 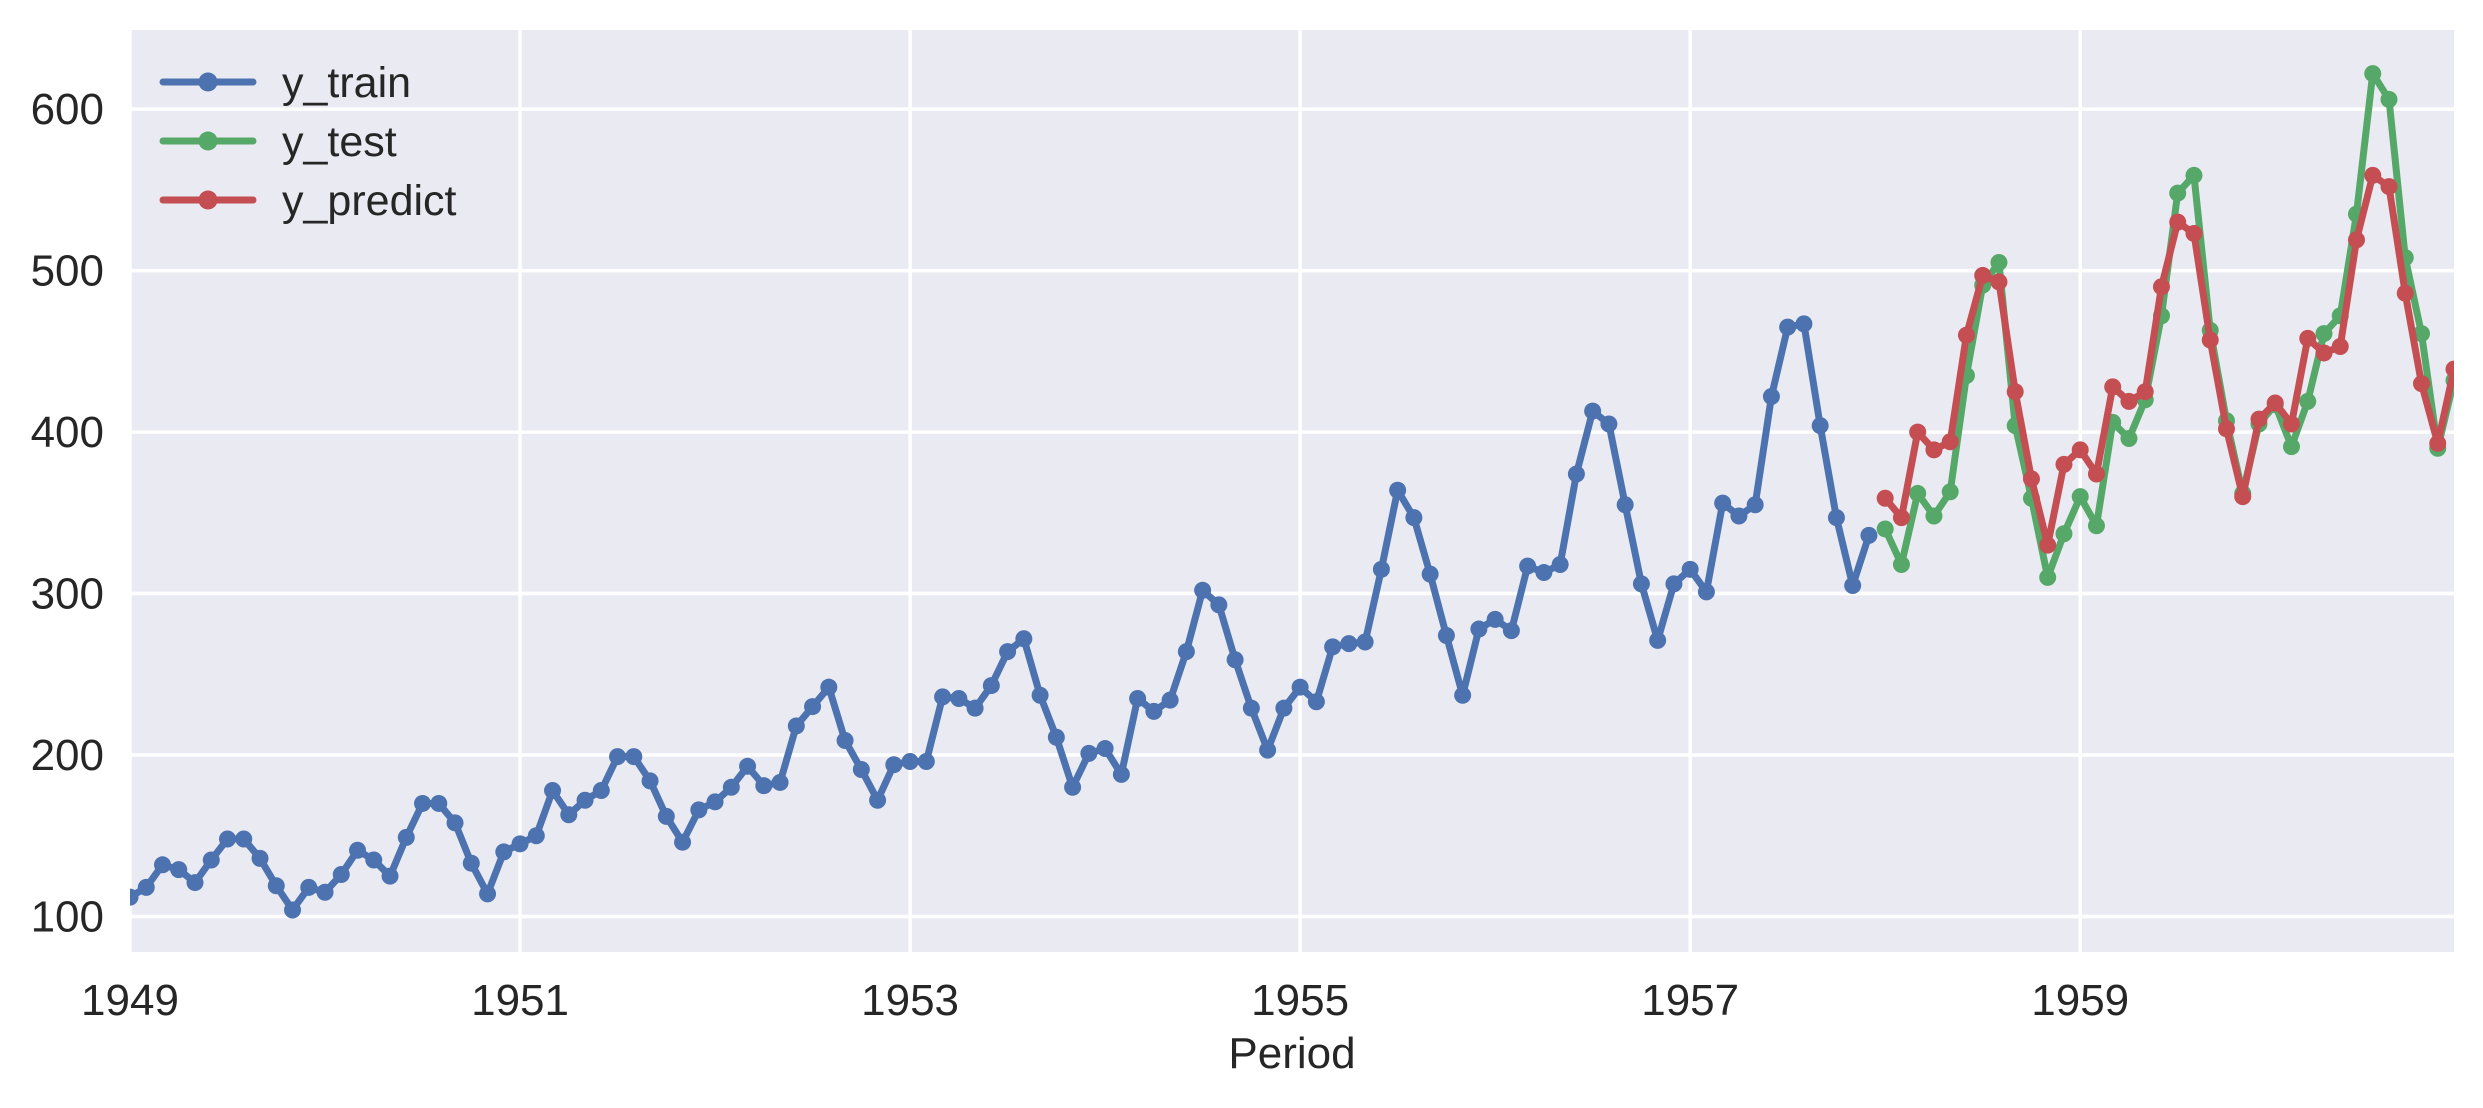 I want to click on legend-item-y_predict: y_predict, so click(x=308, y=201).